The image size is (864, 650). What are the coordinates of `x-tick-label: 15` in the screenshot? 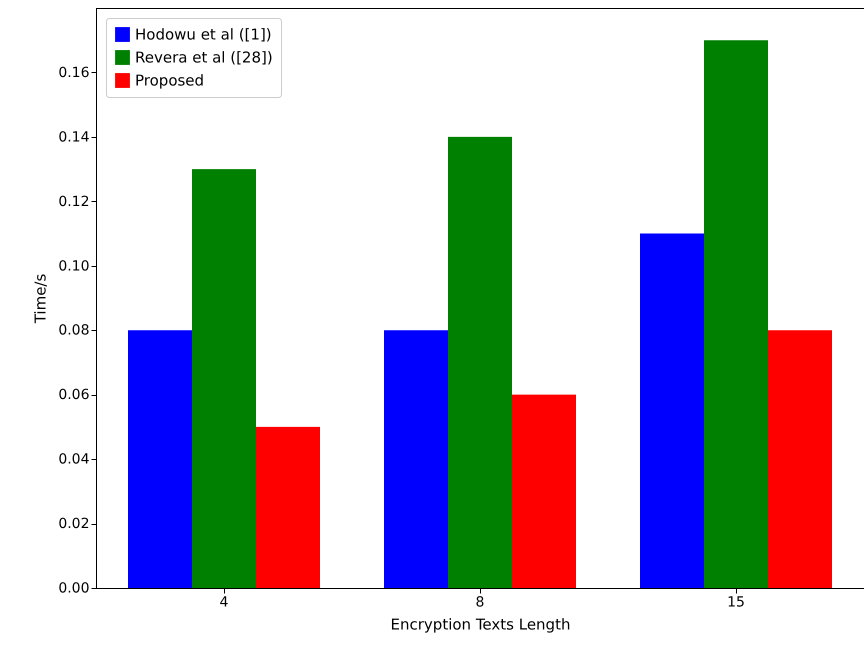 It's located at (736, 602).